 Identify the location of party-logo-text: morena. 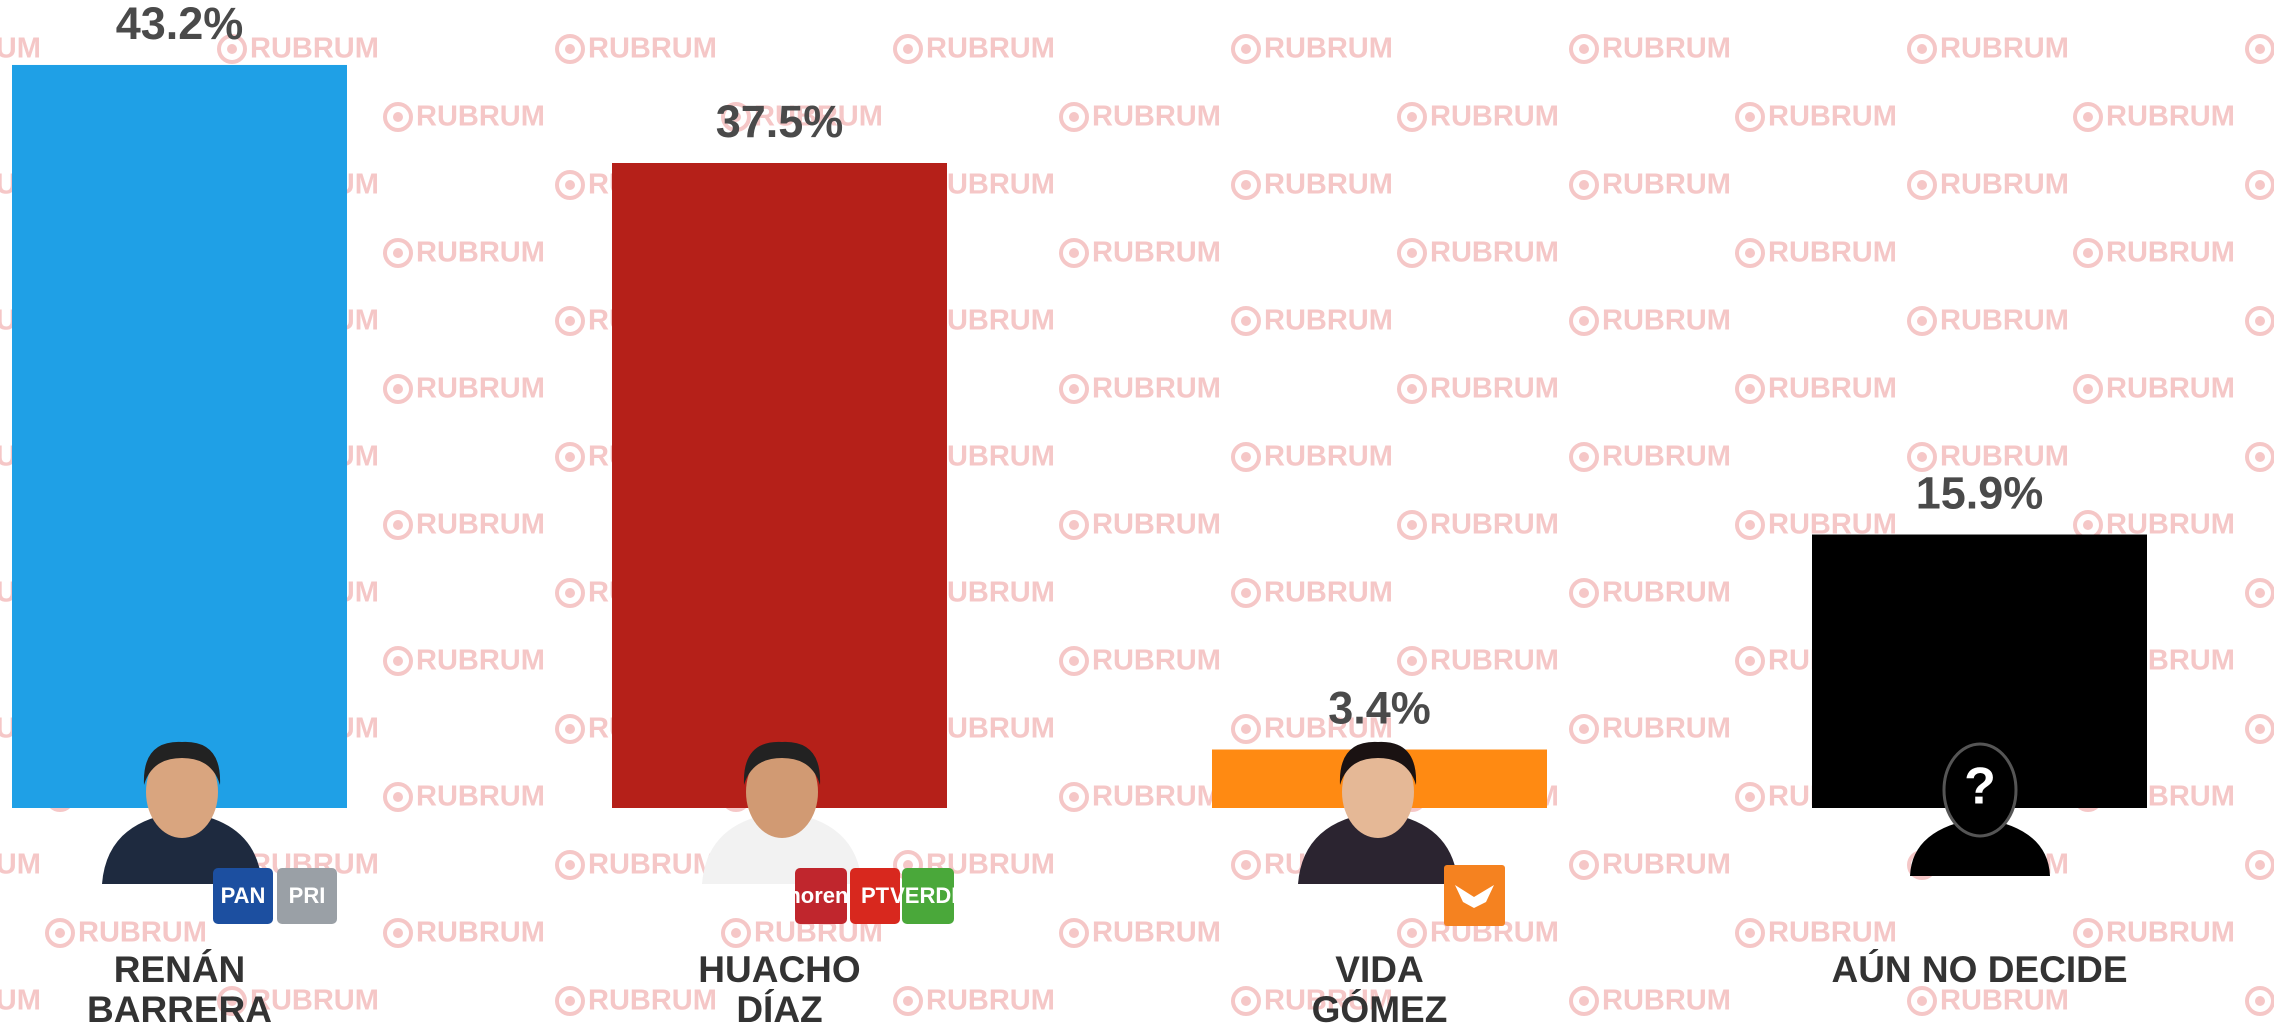
(821, 895).